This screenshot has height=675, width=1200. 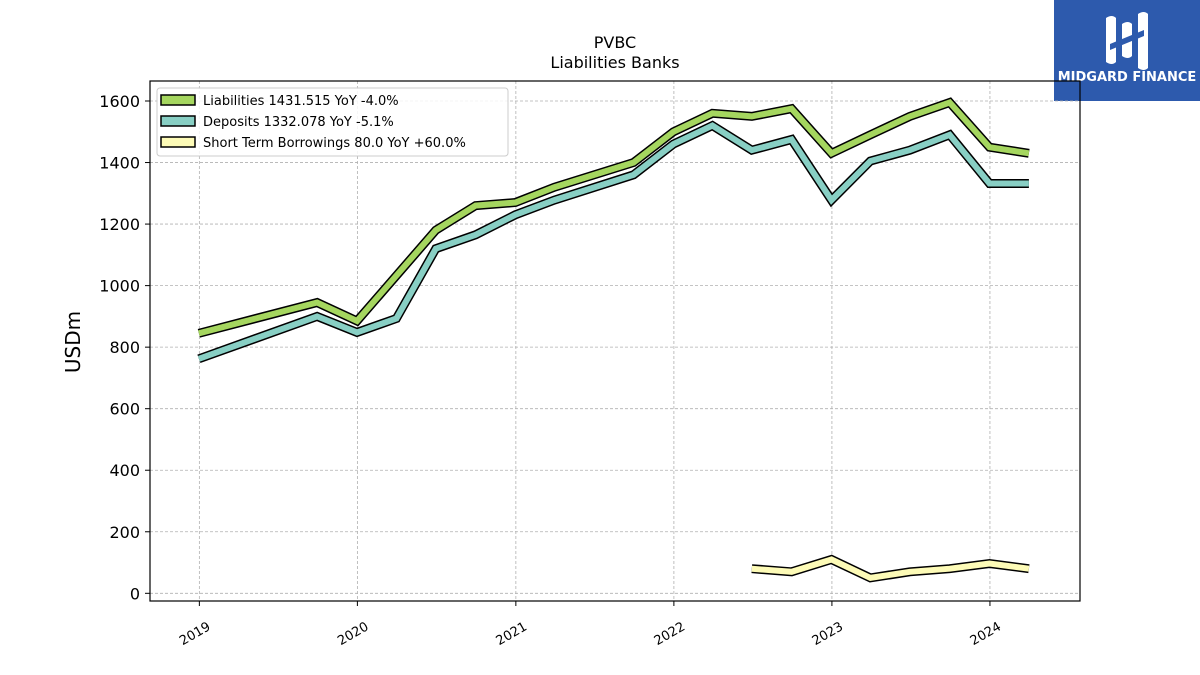 I want to click on y-tick-label: 200, so click(x=124, y=532).